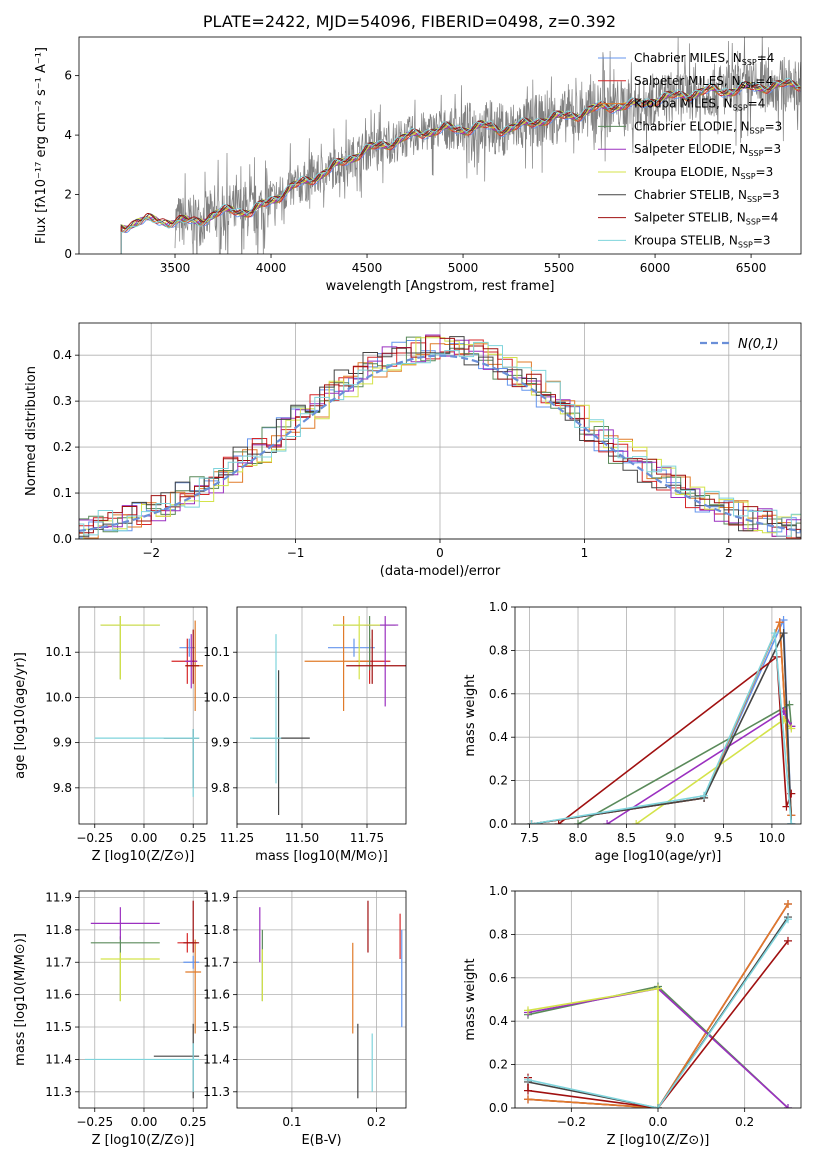 This screenshot has width=819, height=1170. I want to click on spectrum-ylabel: Flux [fλ10⁻¹⁷ erg cm⁻² s⁻¹ A⁻¹], so click(41, 145).